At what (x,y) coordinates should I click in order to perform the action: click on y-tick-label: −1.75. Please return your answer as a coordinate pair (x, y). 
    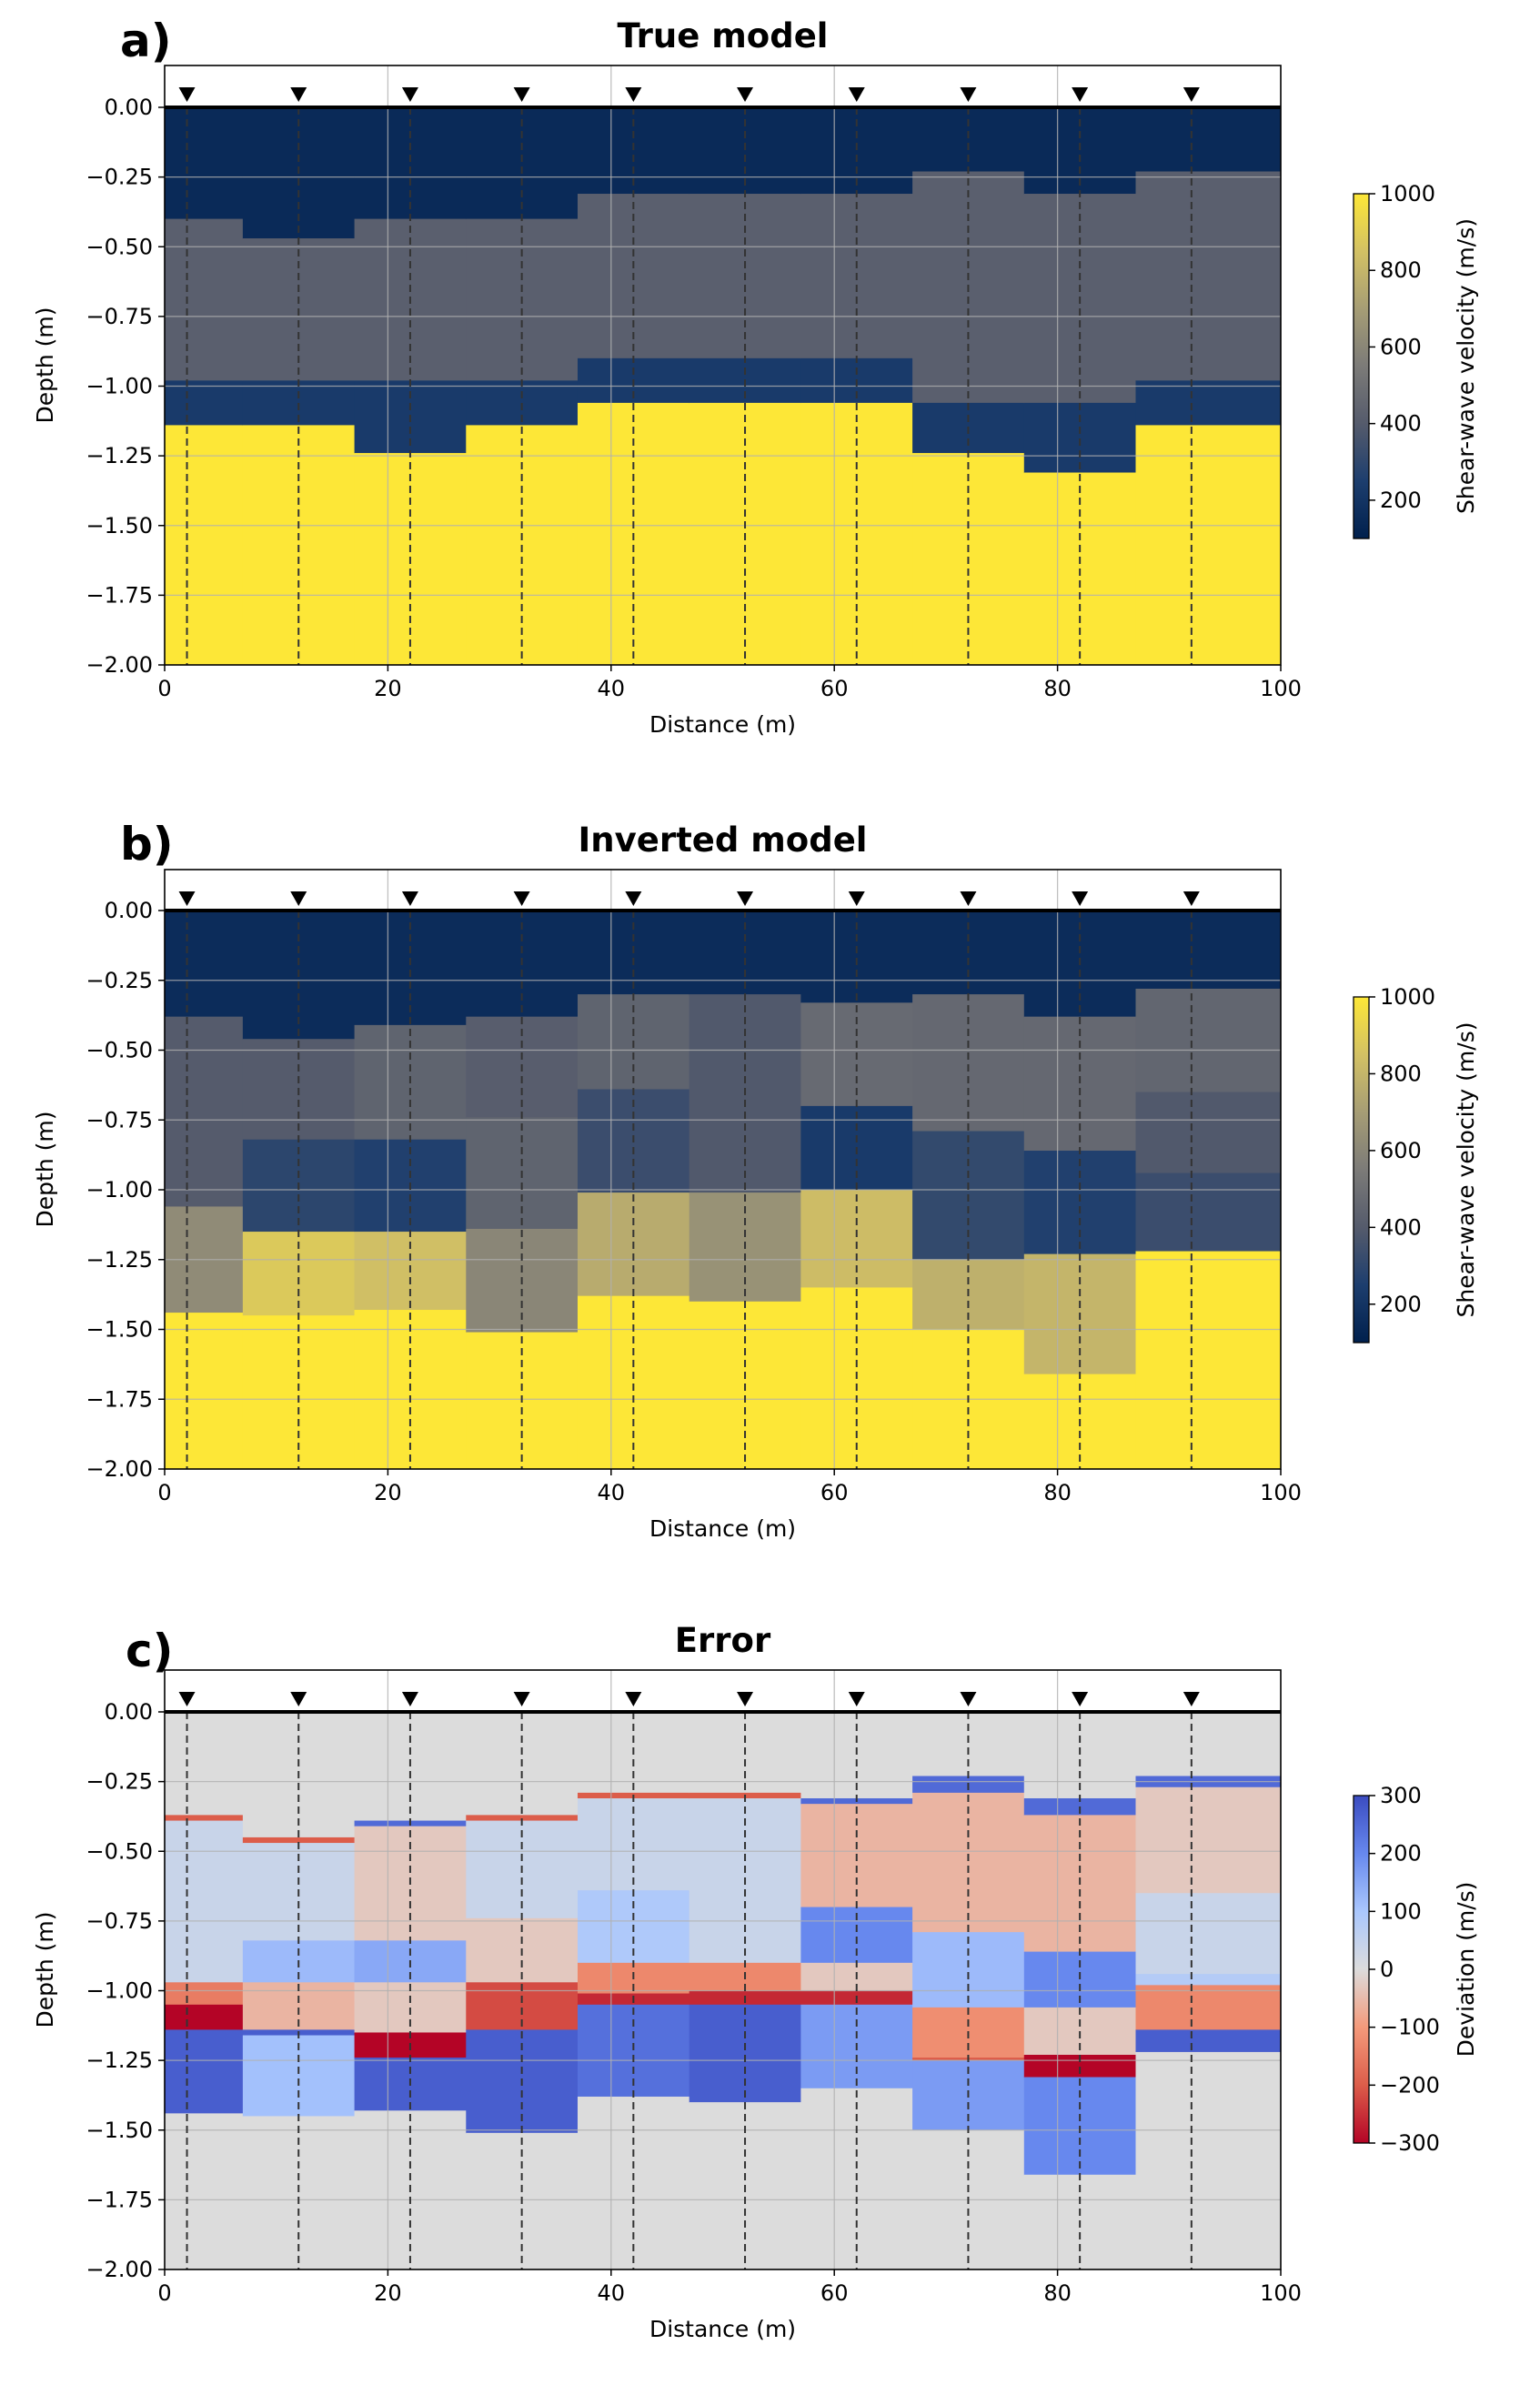
    Looking at the image, I should click on (119, 595).